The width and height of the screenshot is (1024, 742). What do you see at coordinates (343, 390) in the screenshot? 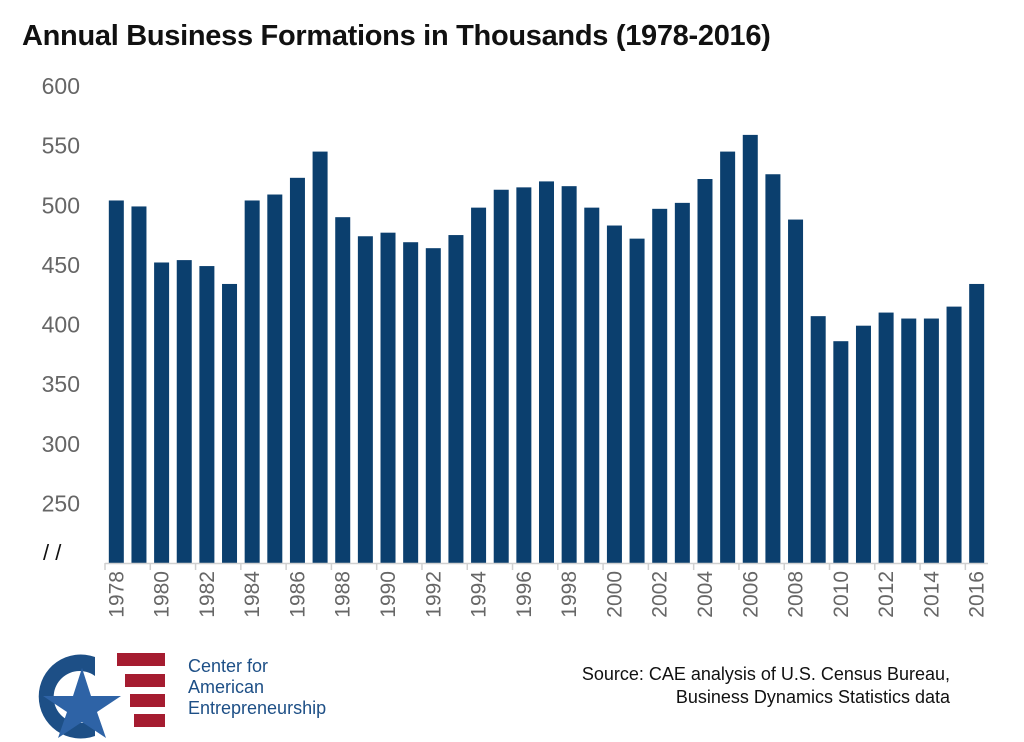
I see `bar-1988` at bounding box center [343, 390].